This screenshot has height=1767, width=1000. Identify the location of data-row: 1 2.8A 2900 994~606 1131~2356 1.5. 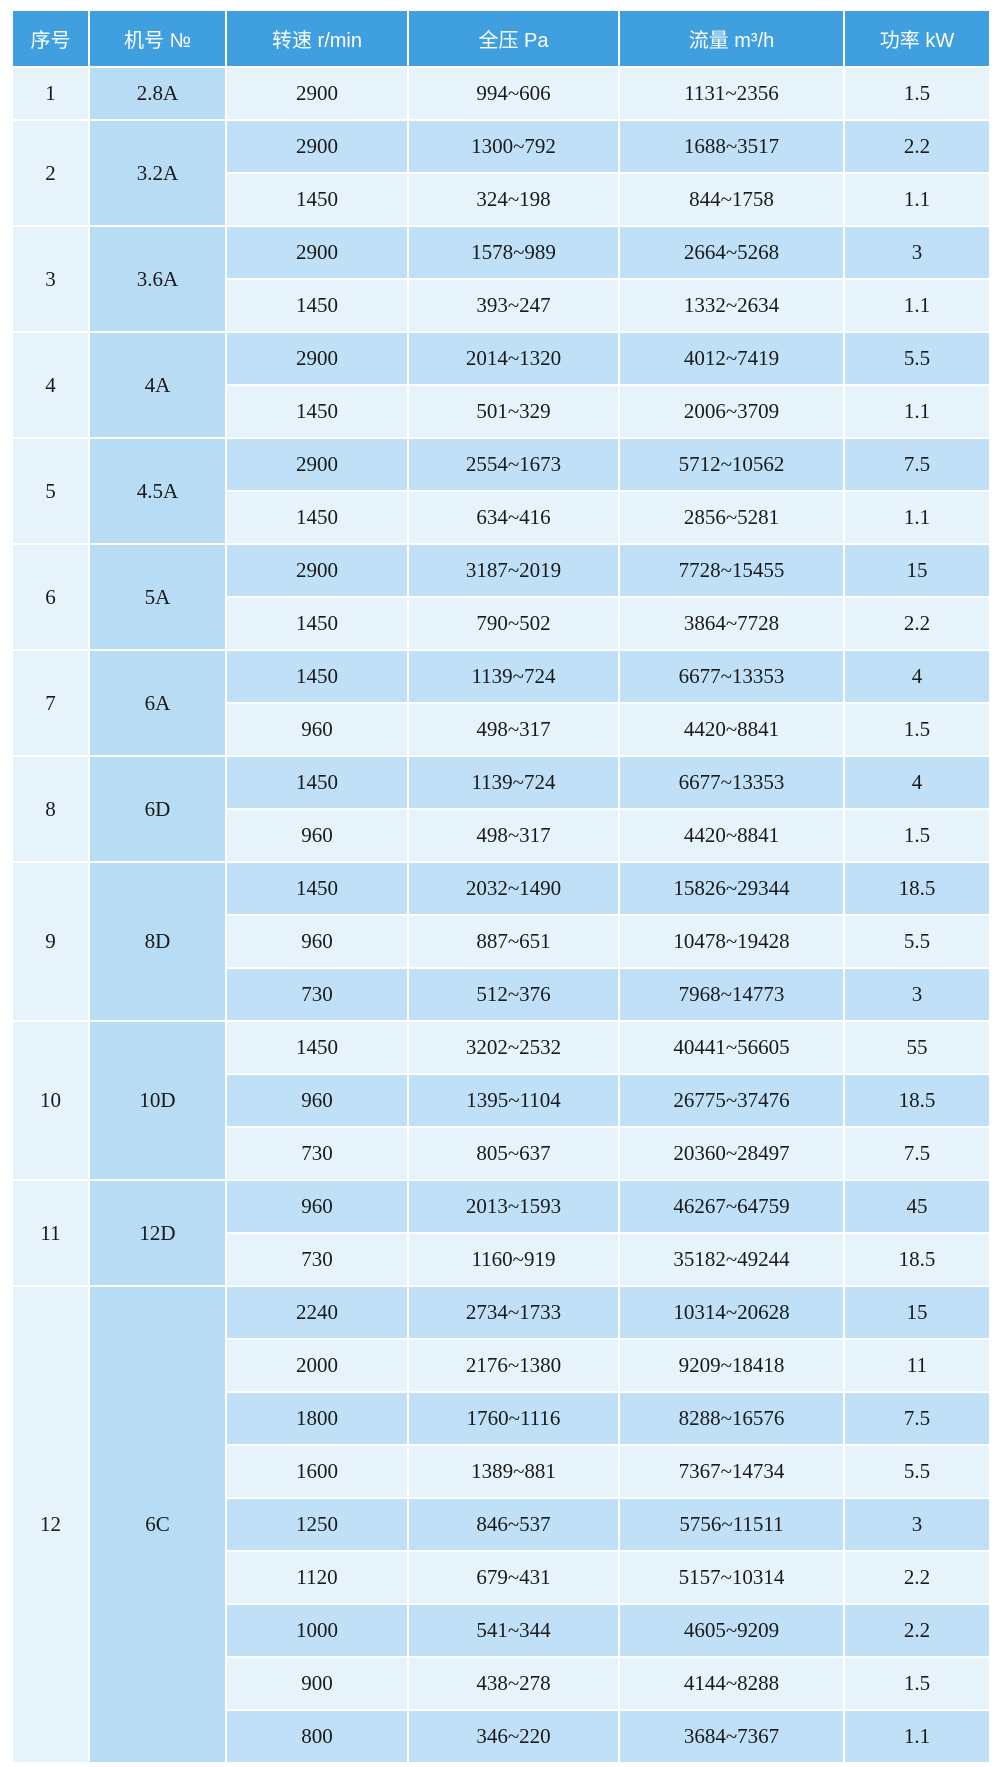
(501, 93).